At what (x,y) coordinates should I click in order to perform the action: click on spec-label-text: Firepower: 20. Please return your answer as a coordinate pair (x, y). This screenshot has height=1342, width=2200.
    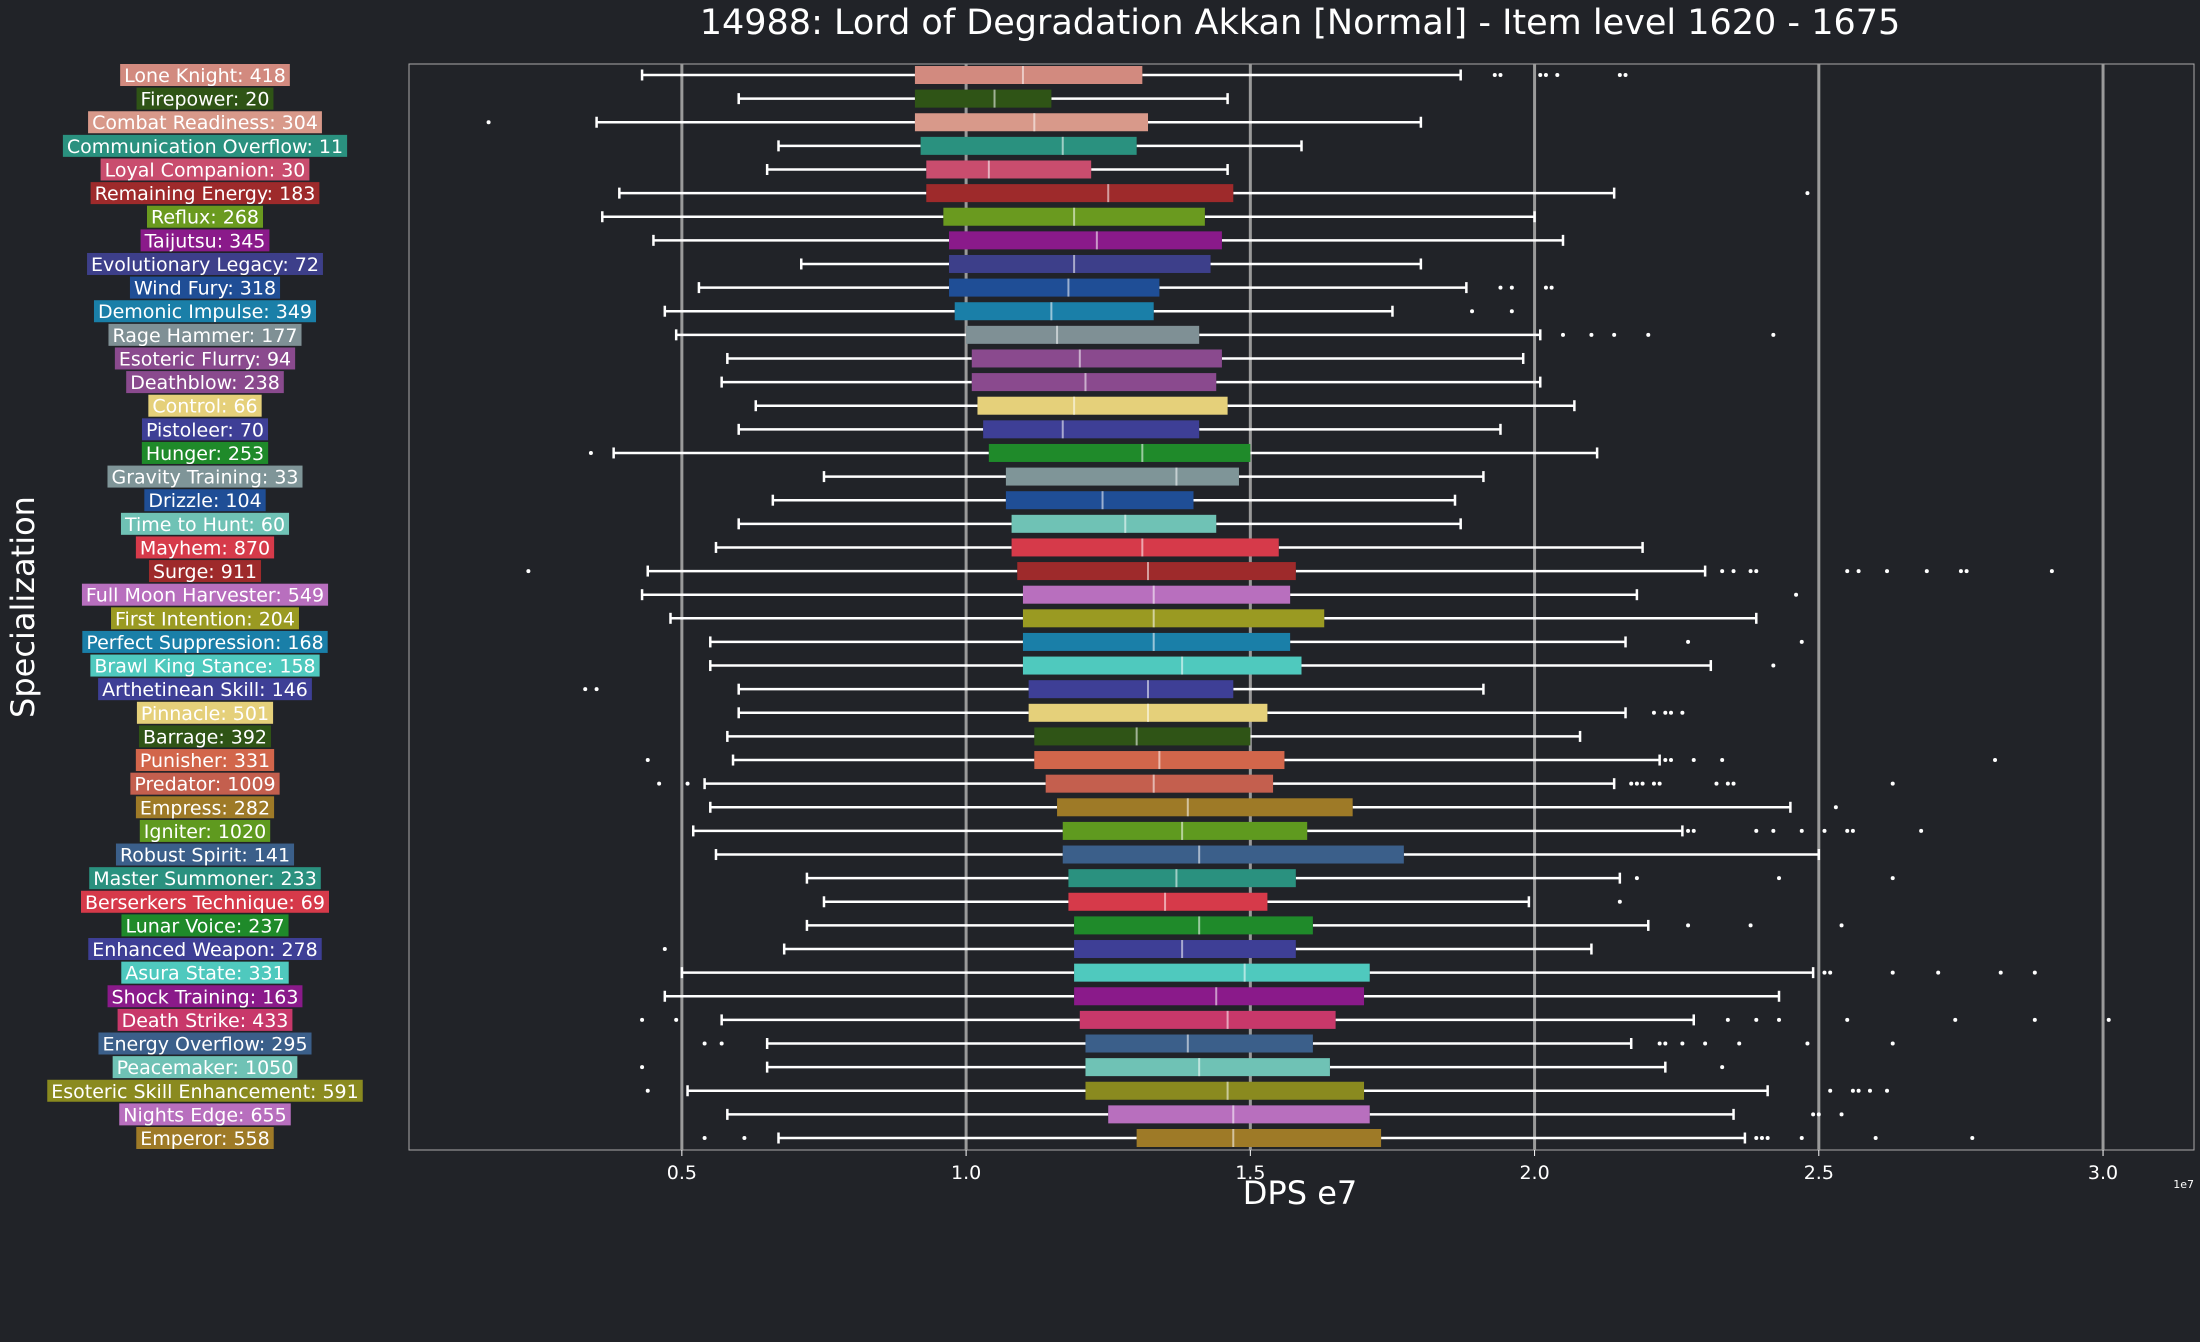
    Looking at the image, I should click on (205, 100).